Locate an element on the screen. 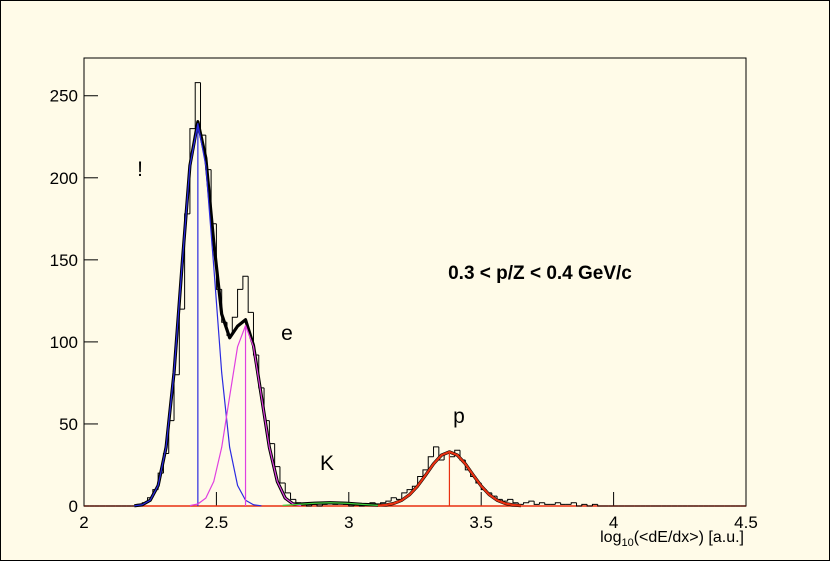  series-label: p is located at coordinates (459, 416).